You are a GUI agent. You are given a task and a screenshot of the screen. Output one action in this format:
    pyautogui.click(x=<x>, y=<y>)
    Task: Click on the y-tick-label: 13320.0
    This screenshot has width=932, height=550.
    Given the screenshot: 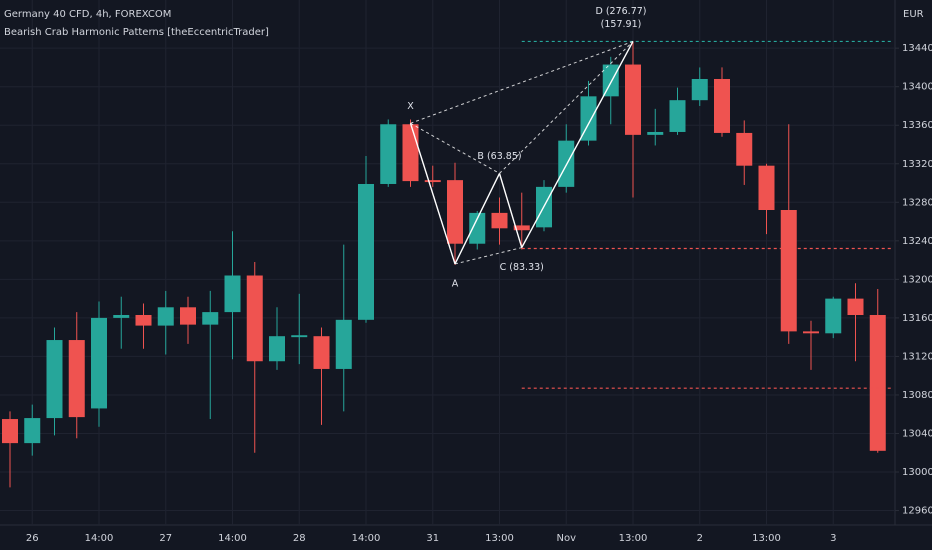 What is the action you would take?
    pyautogui.click(x=917, y=164)
    